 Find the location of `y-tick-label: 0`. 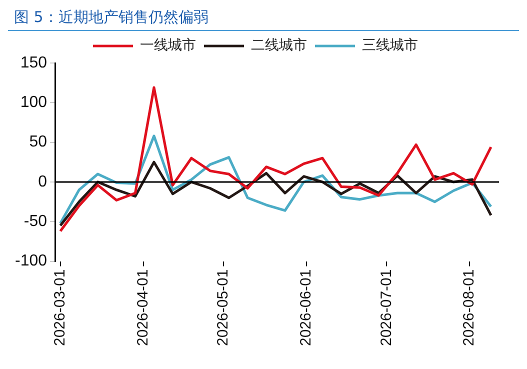

y-tick-label: 0 is located at coordinates (43, 181).